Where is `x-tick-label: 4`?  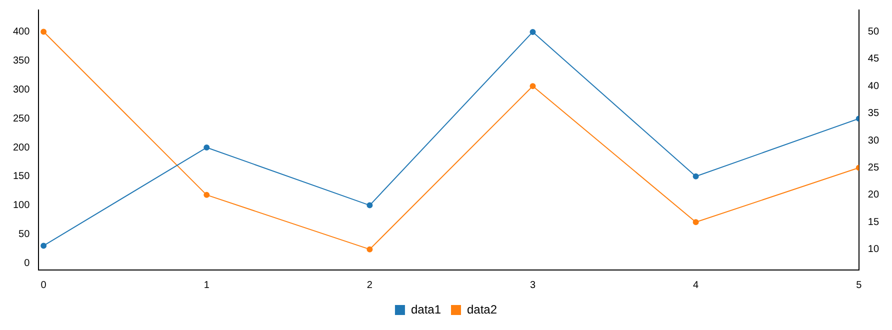 x-tick-label: 4 is located at coordinates (696, 285).